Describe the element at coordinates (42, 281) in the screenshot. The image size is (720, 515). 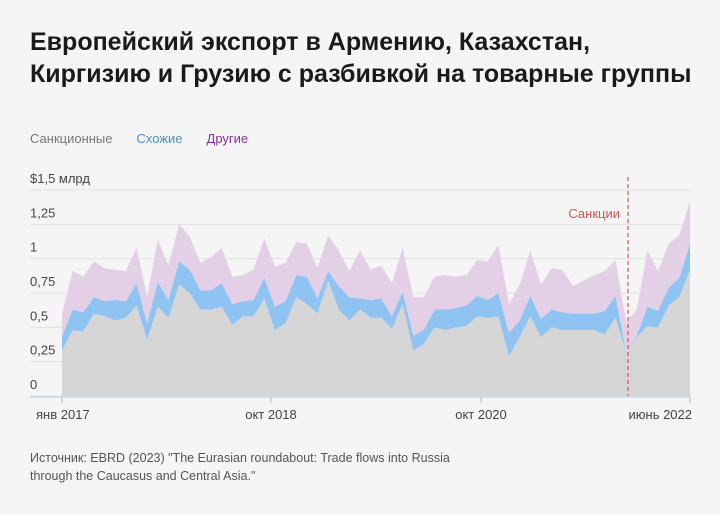
I see `y-tick-label: 0,75` at that location.